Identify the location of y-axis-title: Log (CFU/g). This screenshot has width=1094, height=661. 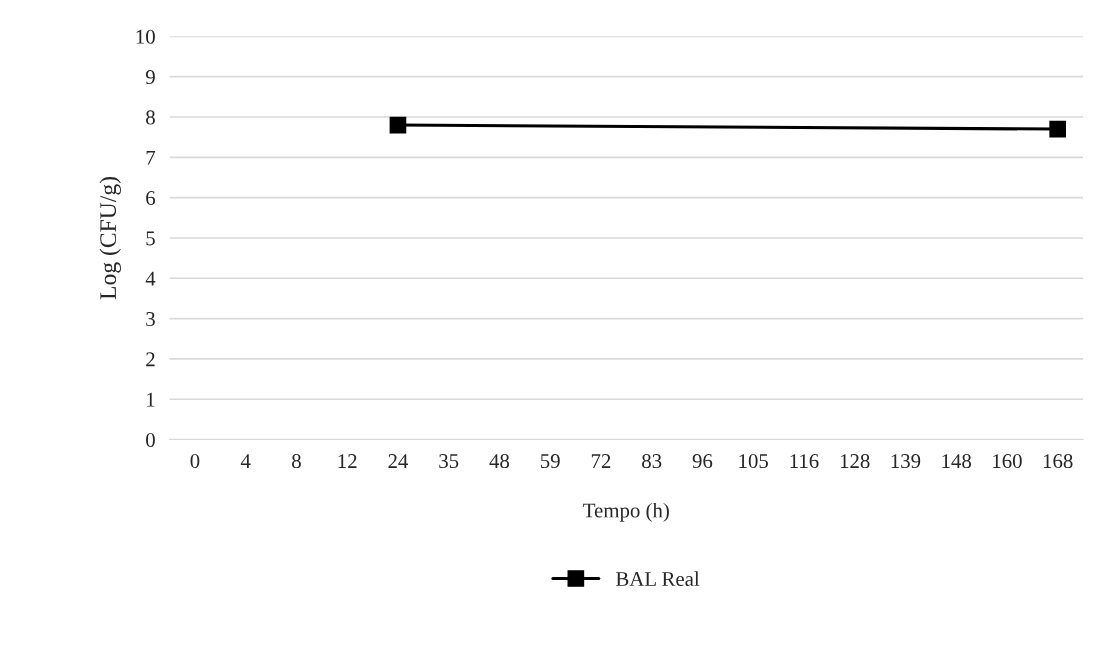
(110, 238).